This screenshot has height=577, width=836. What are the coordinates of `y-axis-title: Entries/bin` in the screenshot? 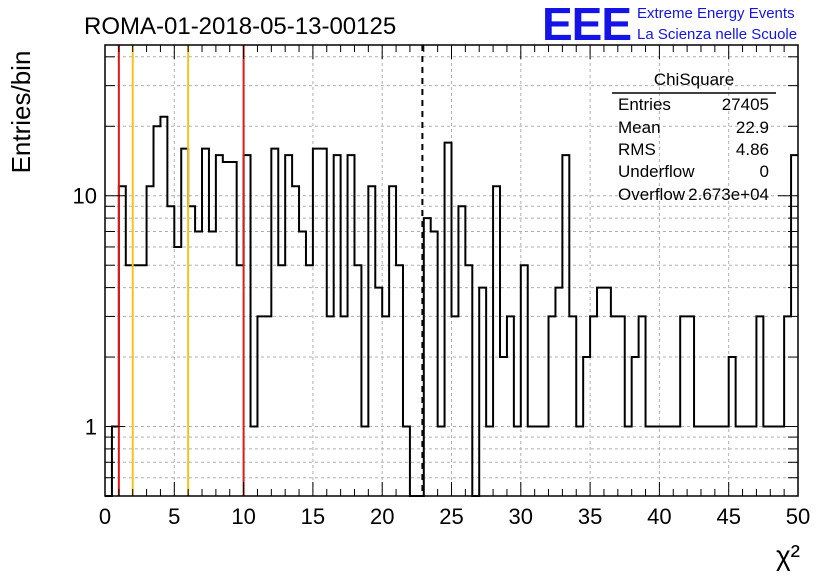 It's located at (21, 112).